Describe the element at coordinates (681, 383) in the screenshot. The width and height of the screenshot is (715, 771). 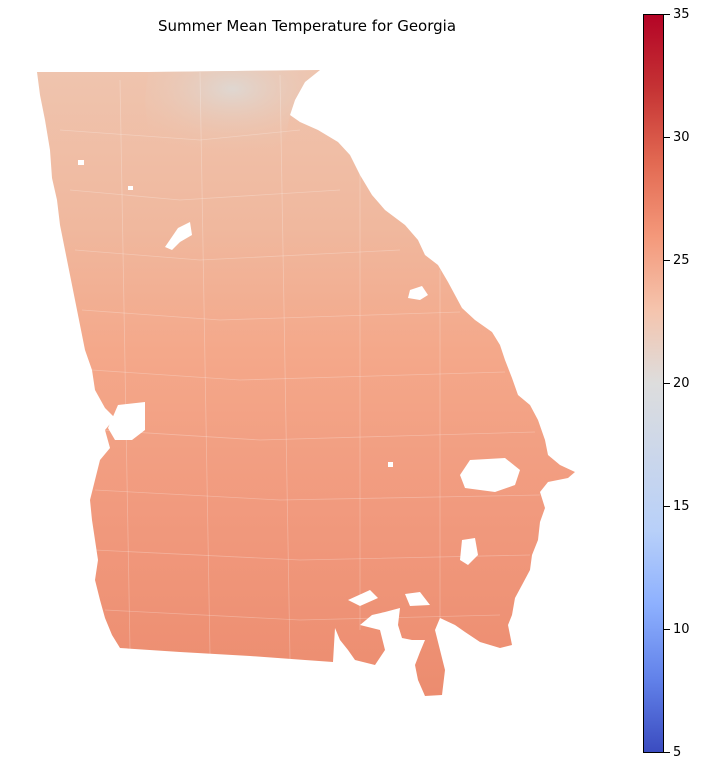
I see `colorbar-label-20: 20` at that location.